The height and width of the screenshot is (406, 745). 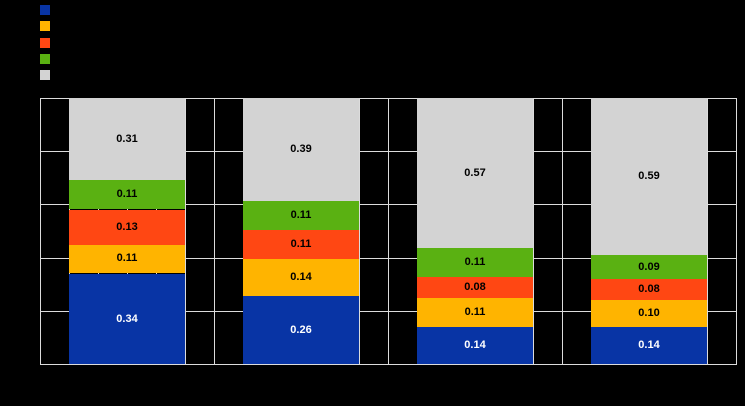 I want to click on bar-3-segment-1: 0.14, so click(x=475, y=345).